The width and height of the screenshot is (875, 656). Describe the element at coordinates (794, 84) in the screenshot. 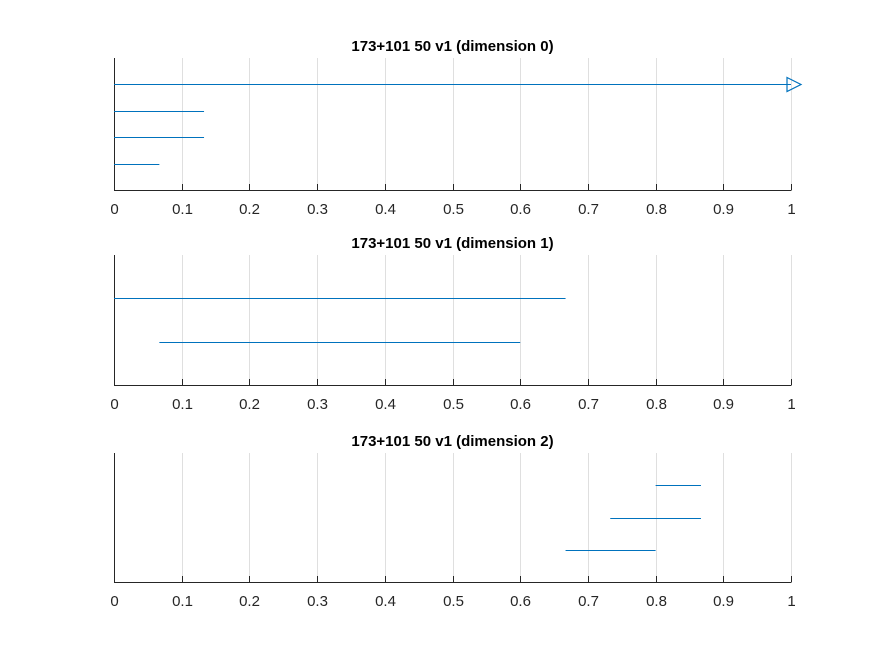

I see `infinite-arrow-icon` at that location.